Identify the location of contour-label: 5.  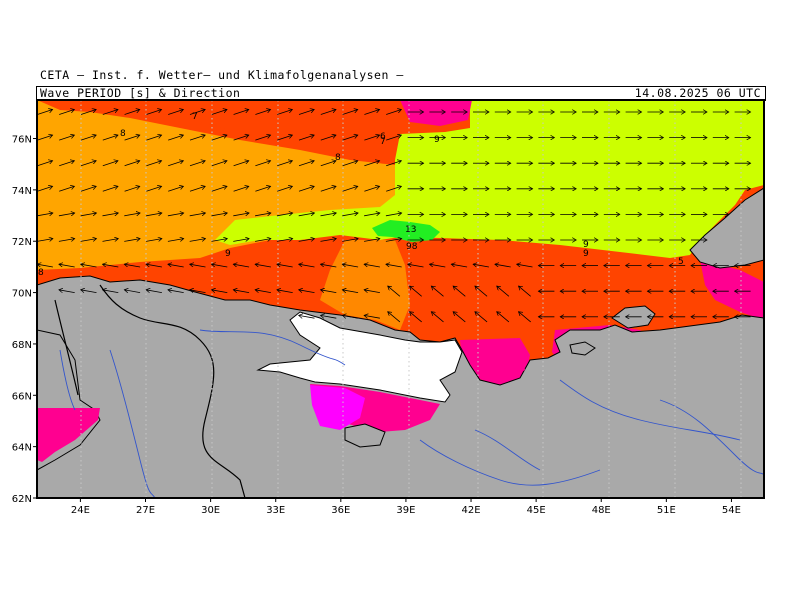
(681, 262).